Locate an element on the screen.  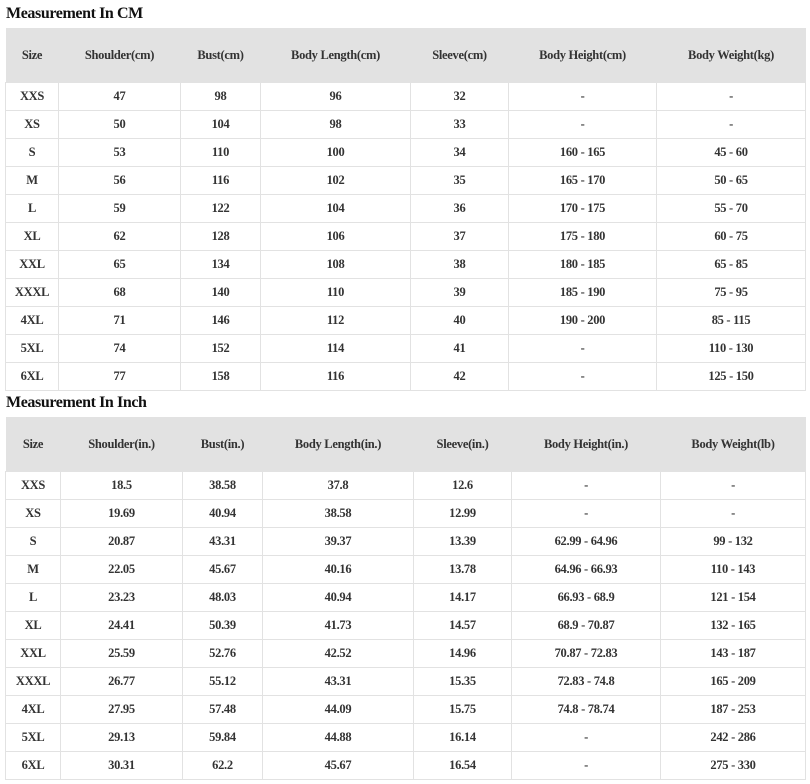
value-cell: 36 is located at coordinates (459, 208).